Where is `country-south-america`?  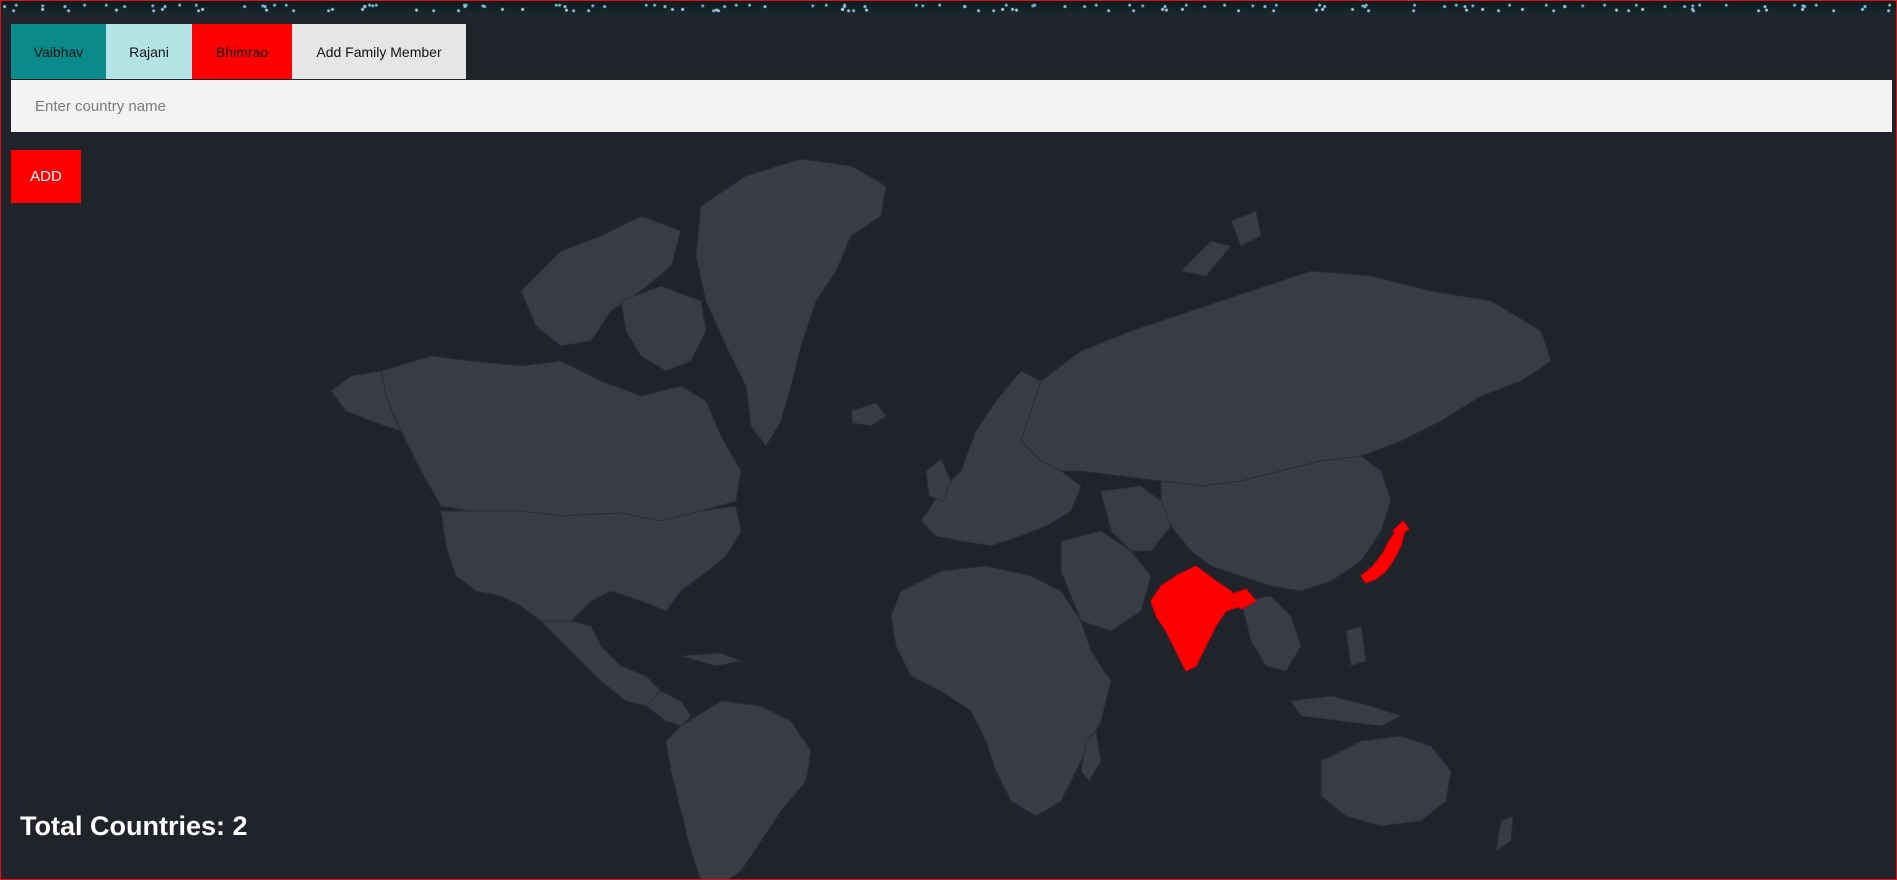
country-south-america is located at coordinates (738, 790).